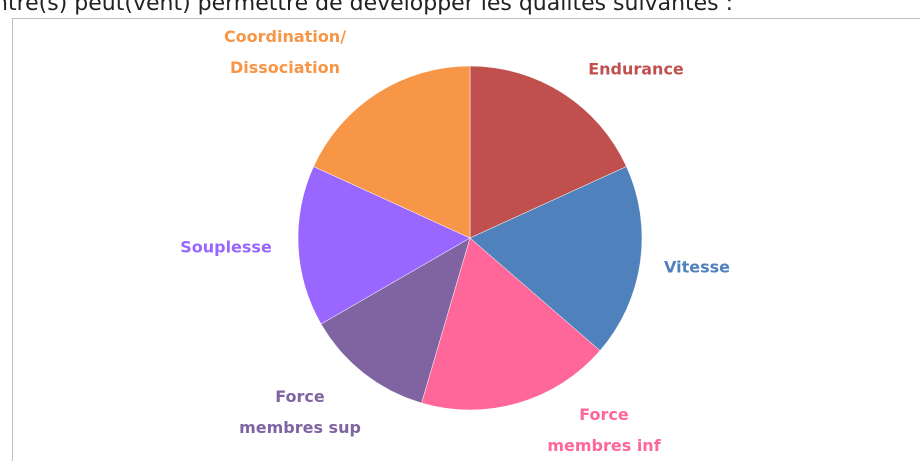 Image resolution: width=920 pixels, height=461 pixels. I want to click on slice-label: Coordination/Dissociation, so click(285, 52).